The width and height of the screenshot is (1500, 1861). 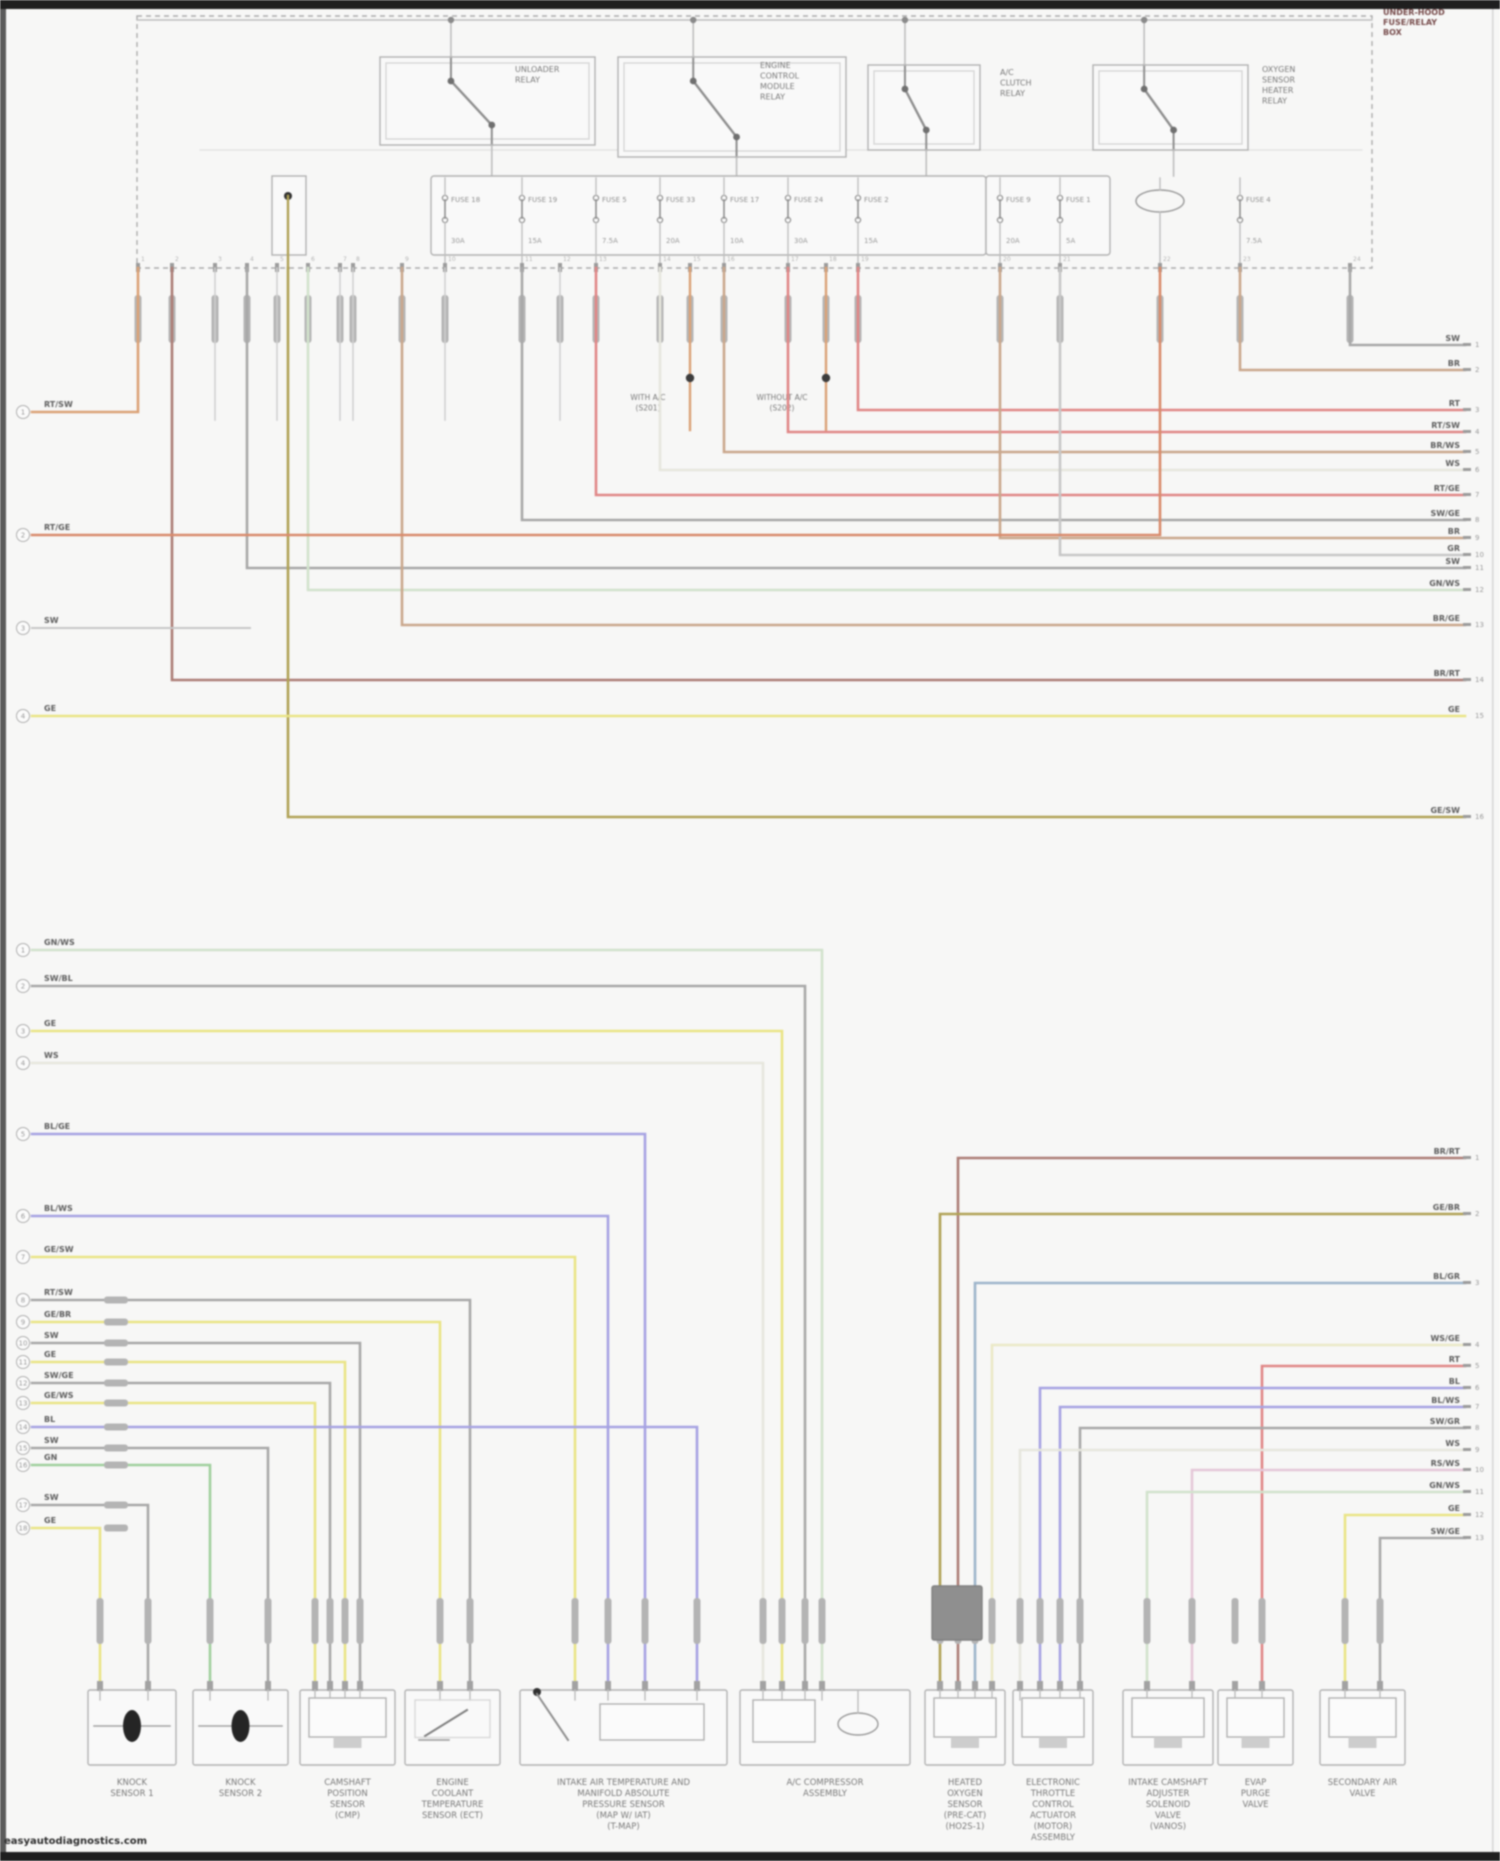 I want to click on relay-box, so click(x=732, y=107).